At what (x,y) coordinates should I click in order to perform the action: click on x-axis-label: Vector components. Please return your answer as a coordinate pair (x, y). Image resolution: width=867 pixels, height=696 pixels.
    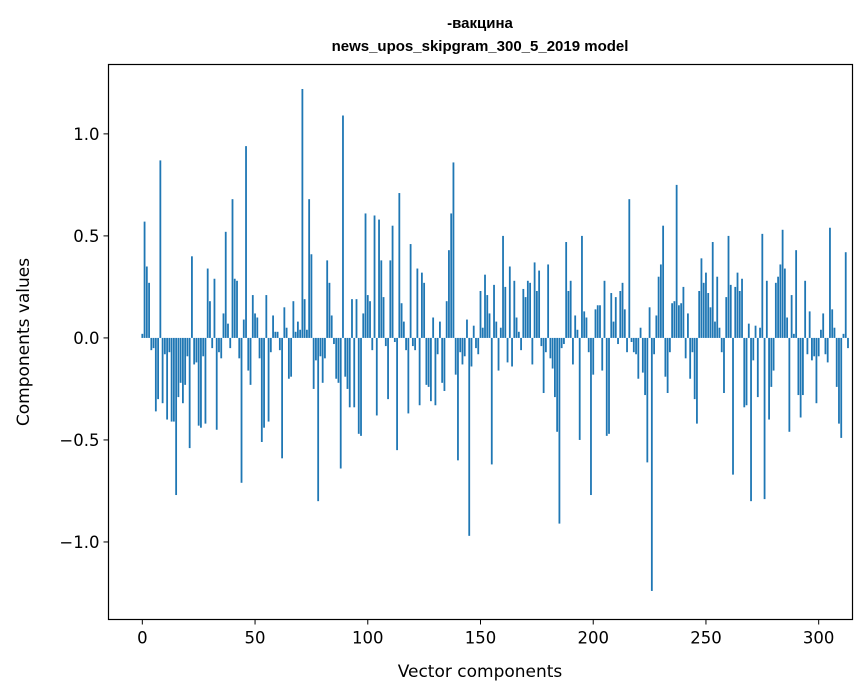
    Looking at the image, I should click on (480, 672).